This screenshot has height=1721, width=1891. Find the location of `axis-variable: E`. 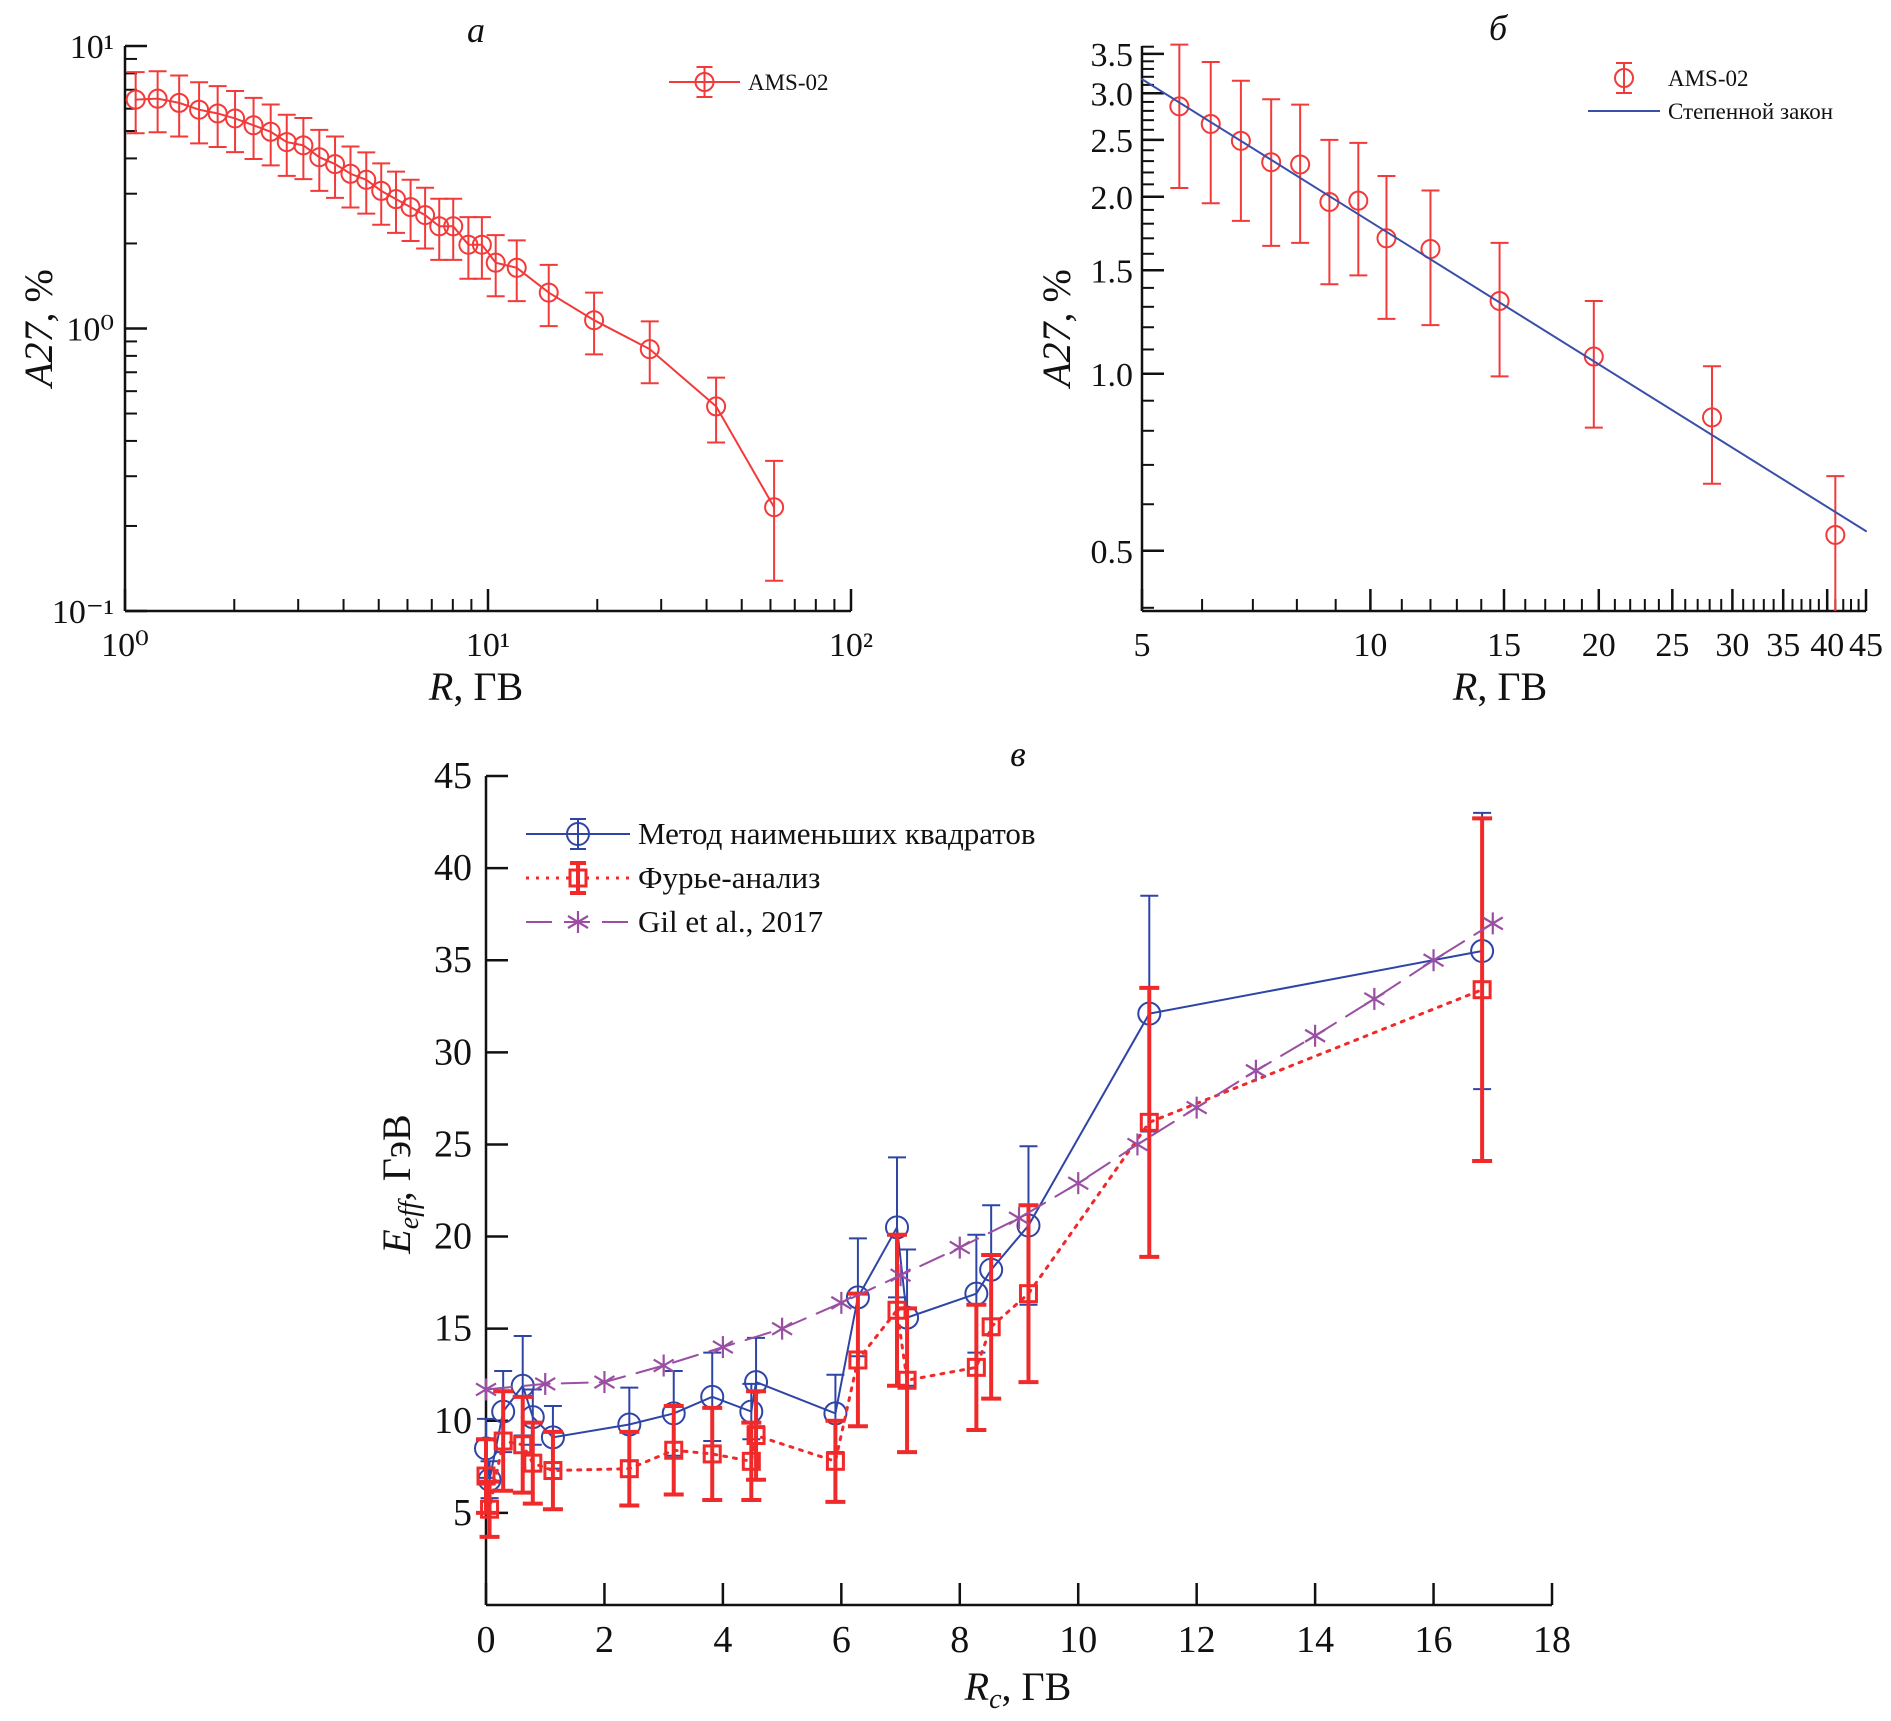

axis-variable: E is located at coordinates (396, 1241).